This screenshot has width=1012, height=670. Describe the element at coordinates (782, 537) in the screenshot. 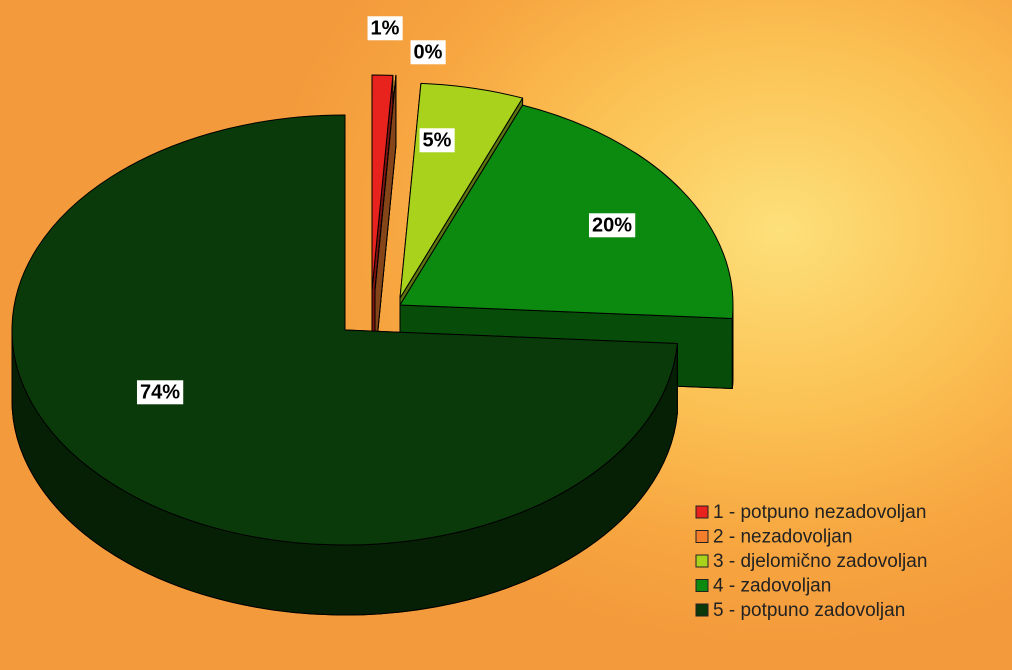

I see `legend-label: 2 - nezadovoljan` at that location.